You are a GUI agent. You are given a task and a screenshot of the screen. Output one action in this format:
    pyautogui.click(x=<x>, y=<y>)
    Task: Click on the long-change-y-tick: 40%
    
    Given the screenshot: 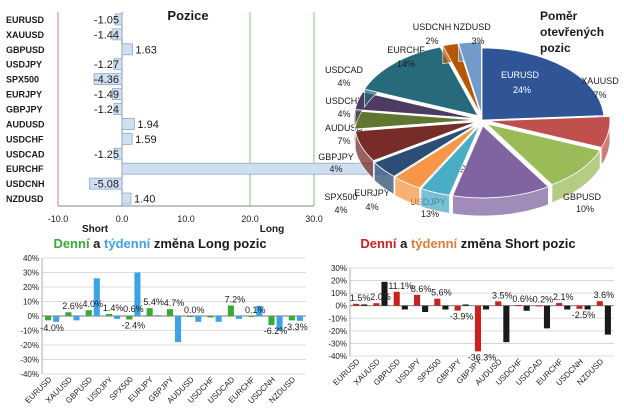 What is the action you would take?
    pyautogui.click(x=31, y=258)
    